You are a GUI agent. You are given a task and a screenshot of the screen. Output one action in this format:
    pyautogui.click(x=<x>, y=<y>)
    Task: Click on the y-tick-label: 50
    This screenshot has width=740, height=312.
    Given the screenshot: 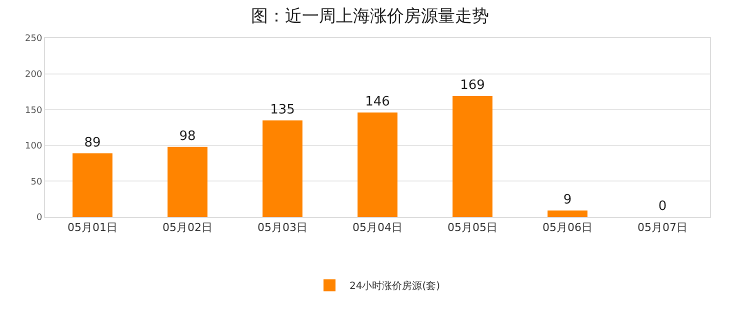 What is the action you would take?
    pyautogui.click(x=36, y=182)
    